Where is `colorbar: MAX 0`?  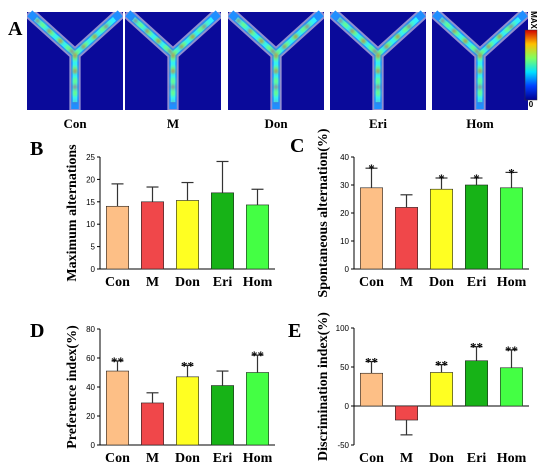
colorbar: MAX 0 is located at coordinates (531, 60).